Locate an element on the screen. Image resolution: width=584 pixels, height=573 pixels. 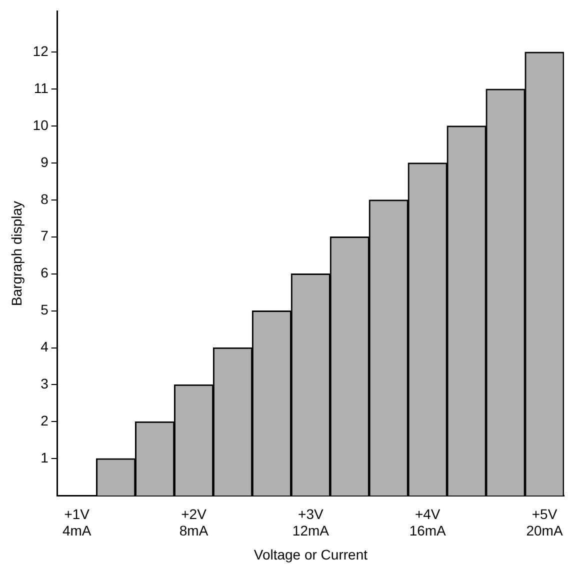
x-tick-label: +1V 4mA is located at coordinates (77, 522).